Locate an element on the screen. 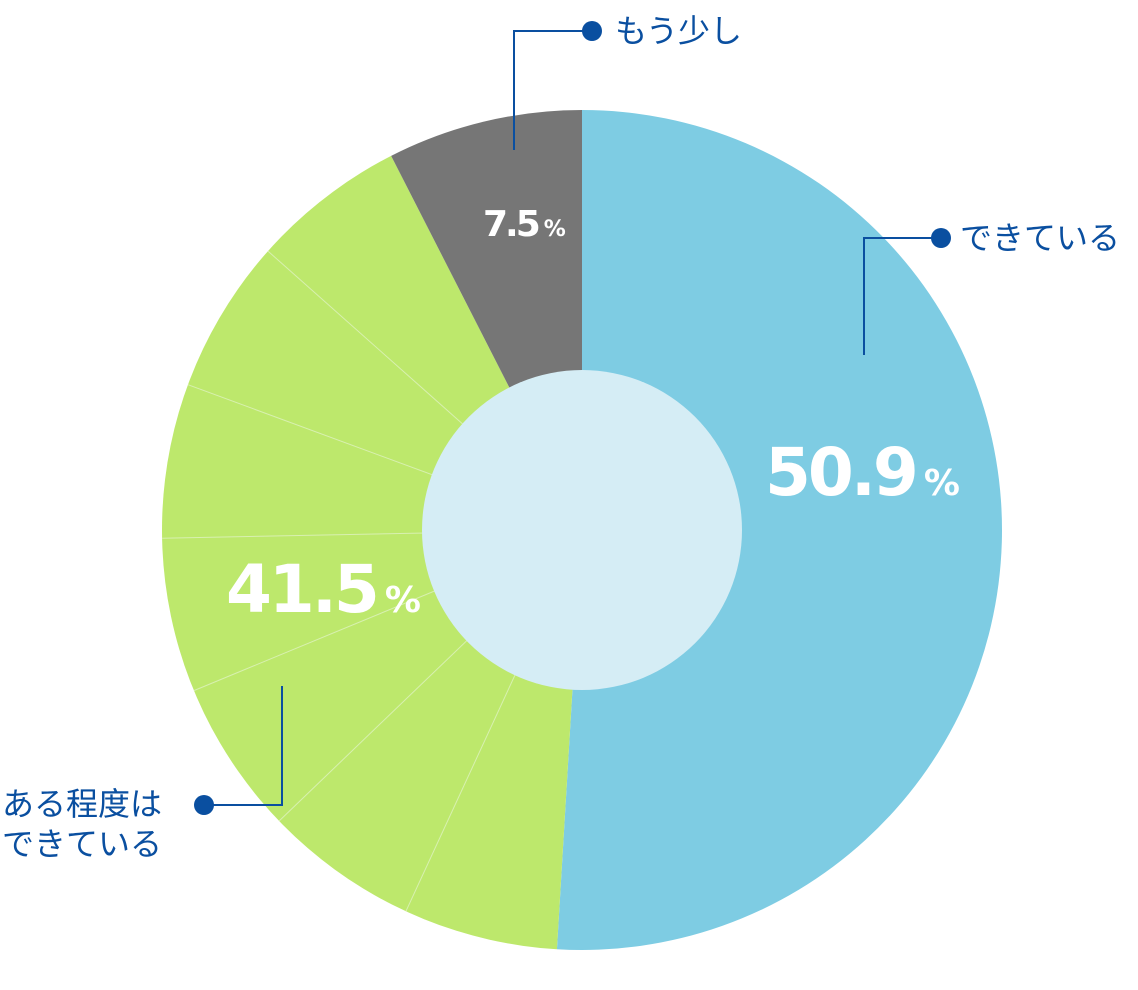  donut-hole is located at coordinates (582, 530).